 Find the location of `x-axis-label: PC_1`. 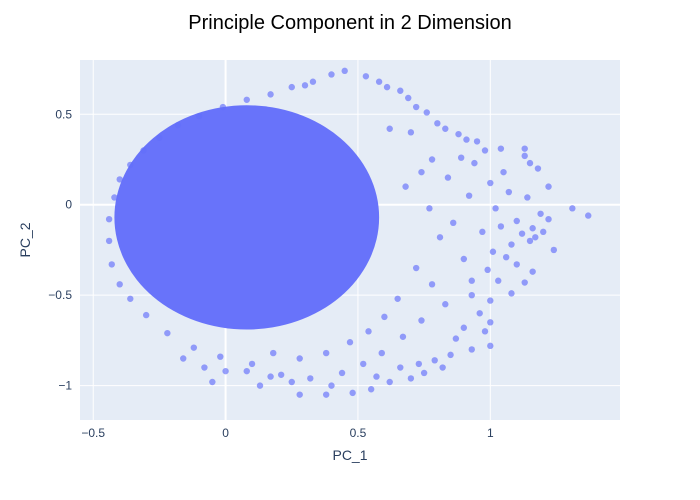

x-axis-label: PC_1 is located at coordinates (349, 455).